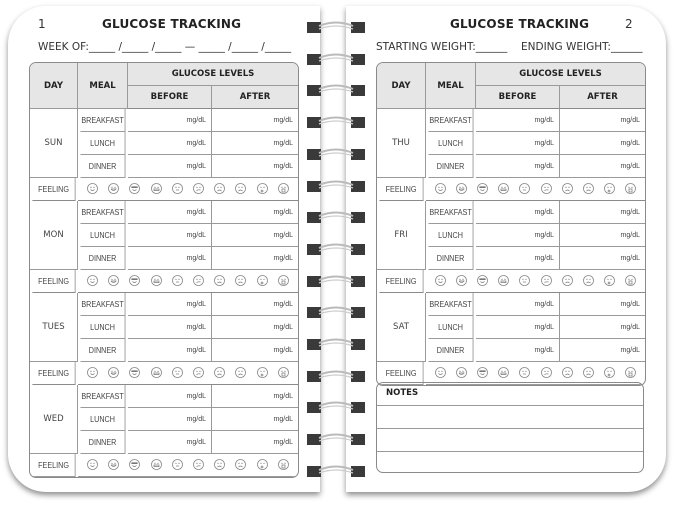 This screenshot has height=508, width=679. Describe the element at coordinates (442, 47) in the screenshot. I see `starting-weight-field: STARTING WEIGHT:______` at that location.